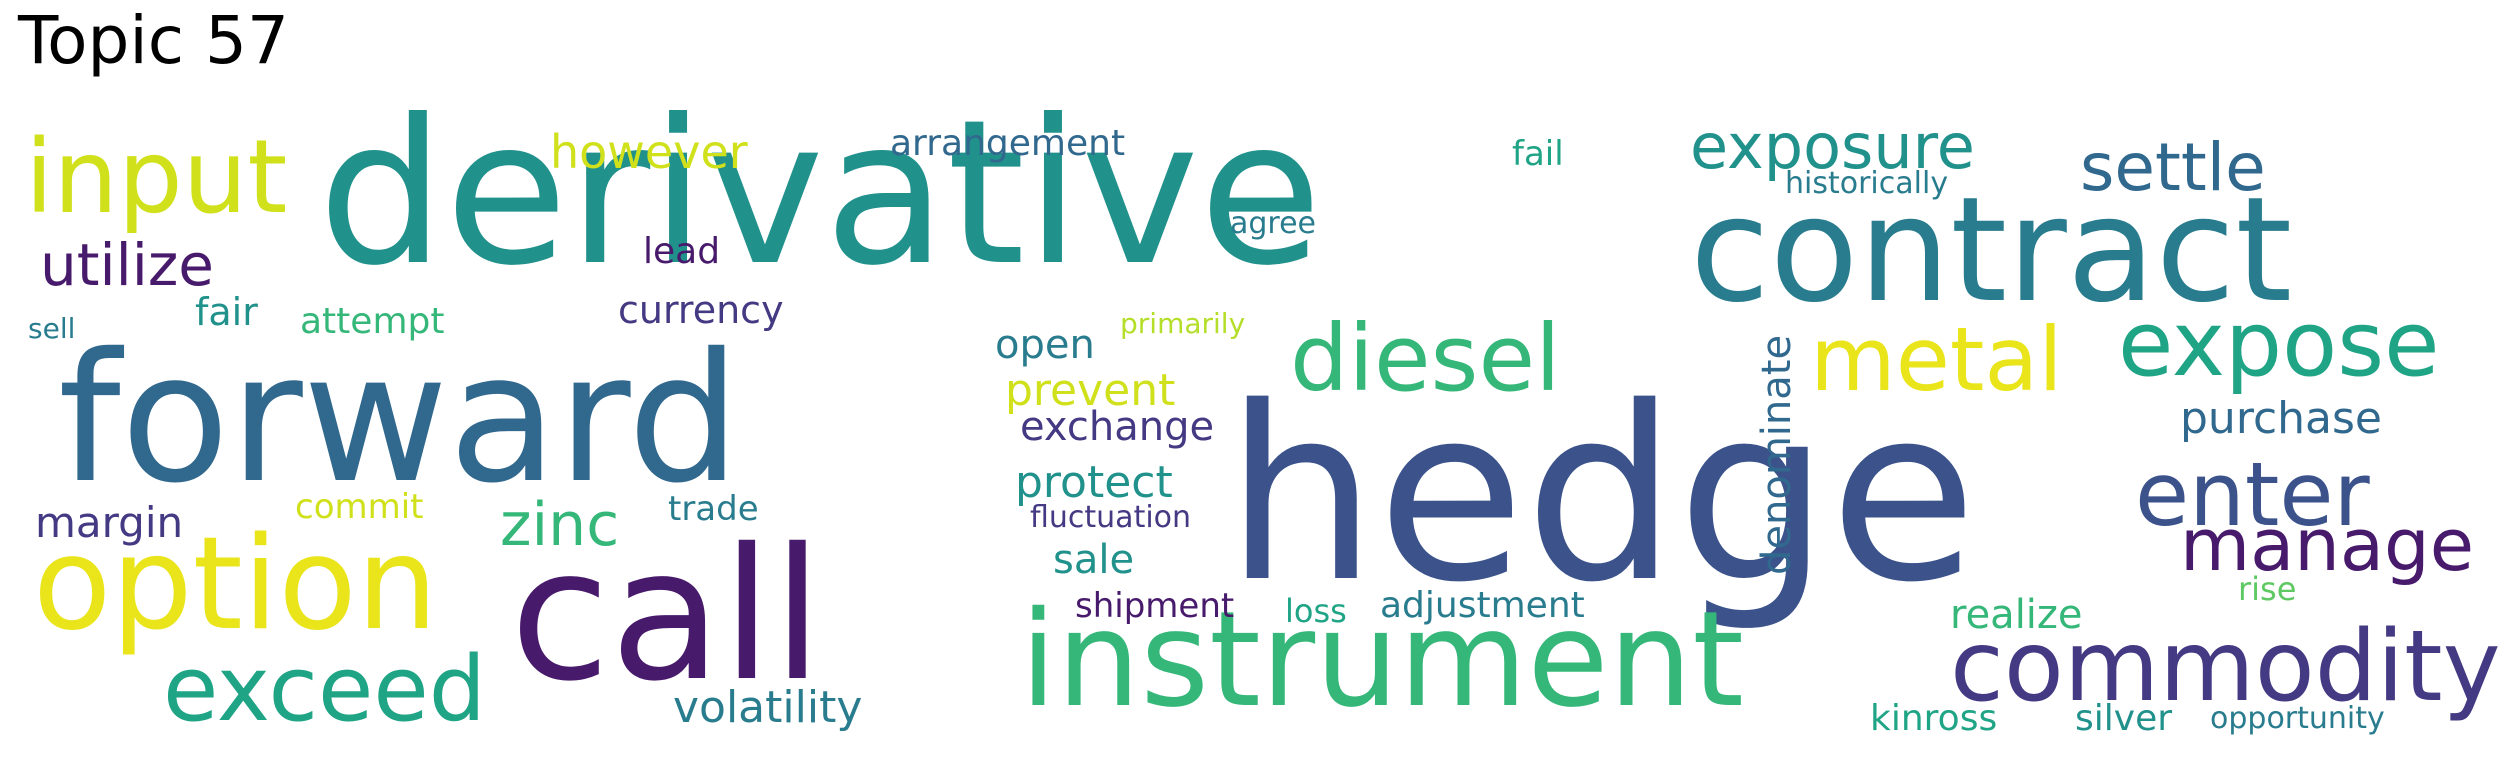  Describe the element at coordinates (399, 418) in the screenshot. I see `word-forward: forward` at that location.